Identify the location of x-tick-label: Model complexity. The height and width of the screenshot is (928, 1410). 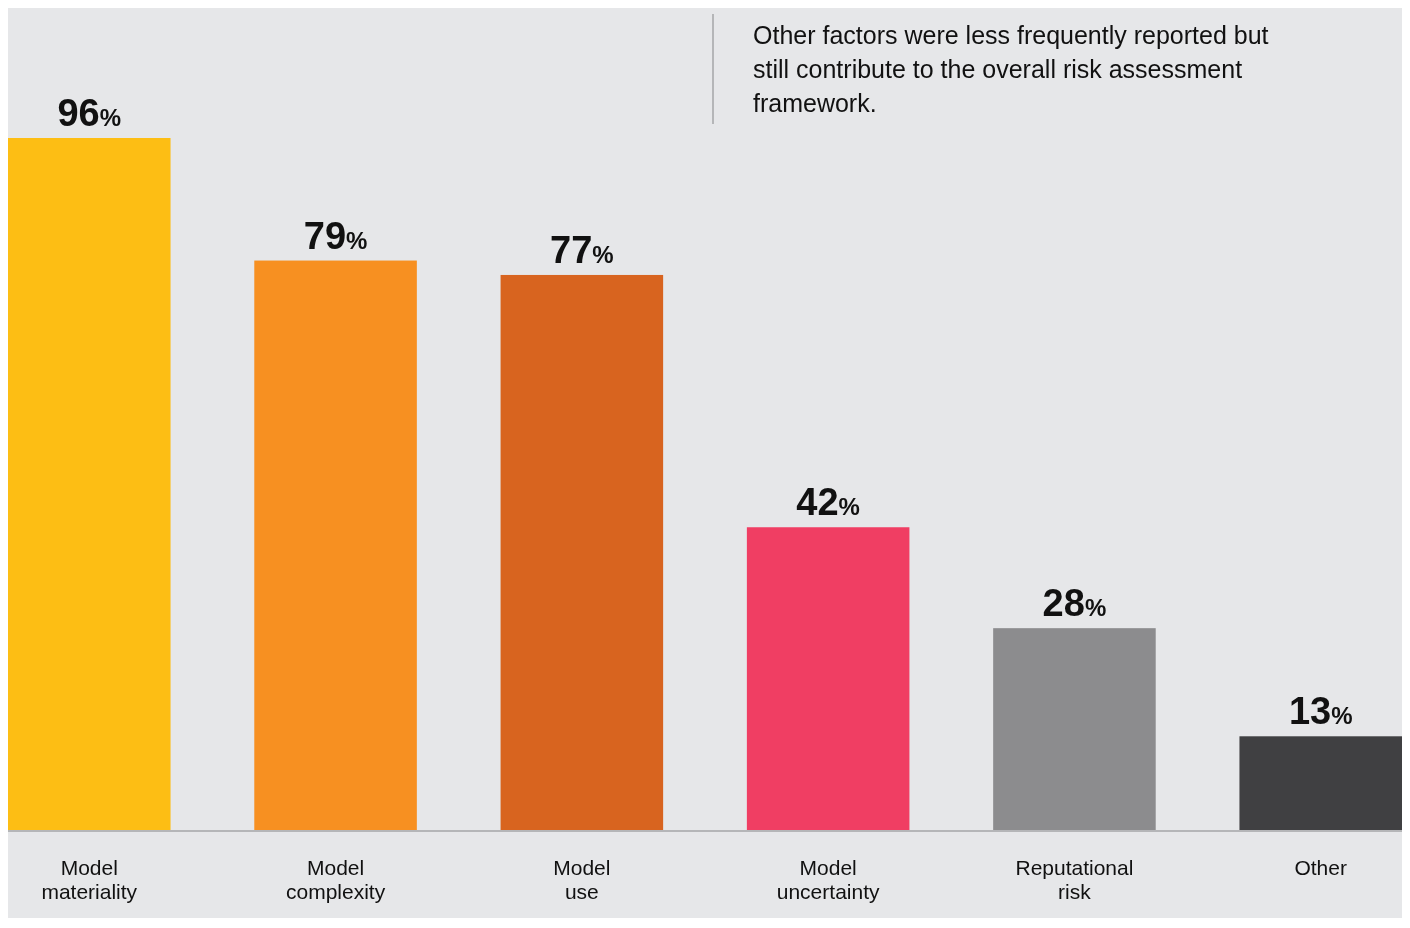
(335, 879).